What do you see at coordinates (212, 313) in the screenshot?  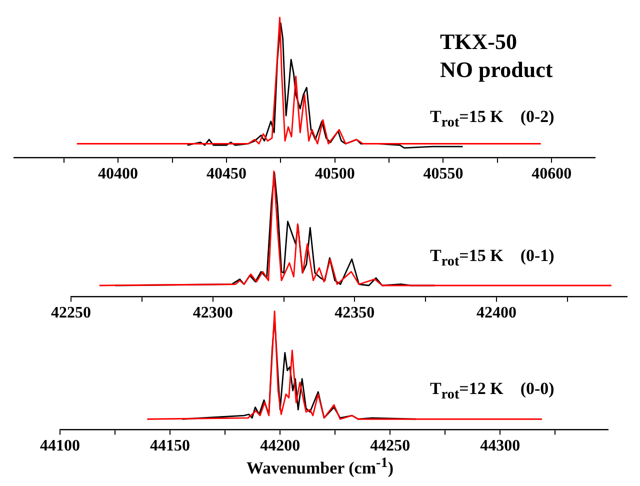 I see `x-tick-label: 42300` at bounding box center [212, 313].